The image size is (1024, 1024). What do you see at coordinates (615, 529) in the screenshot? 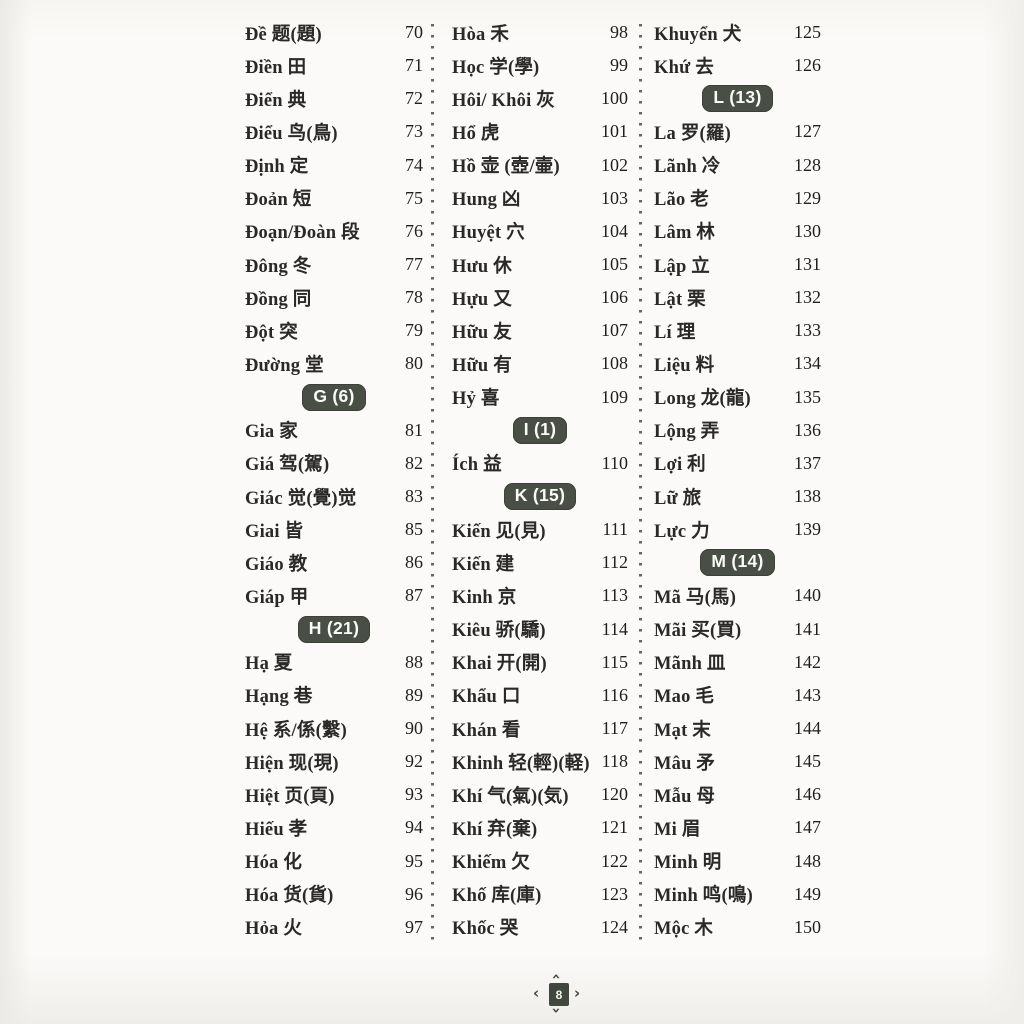
I see `entry-page-number: 111` at bounding box center [615, 529].